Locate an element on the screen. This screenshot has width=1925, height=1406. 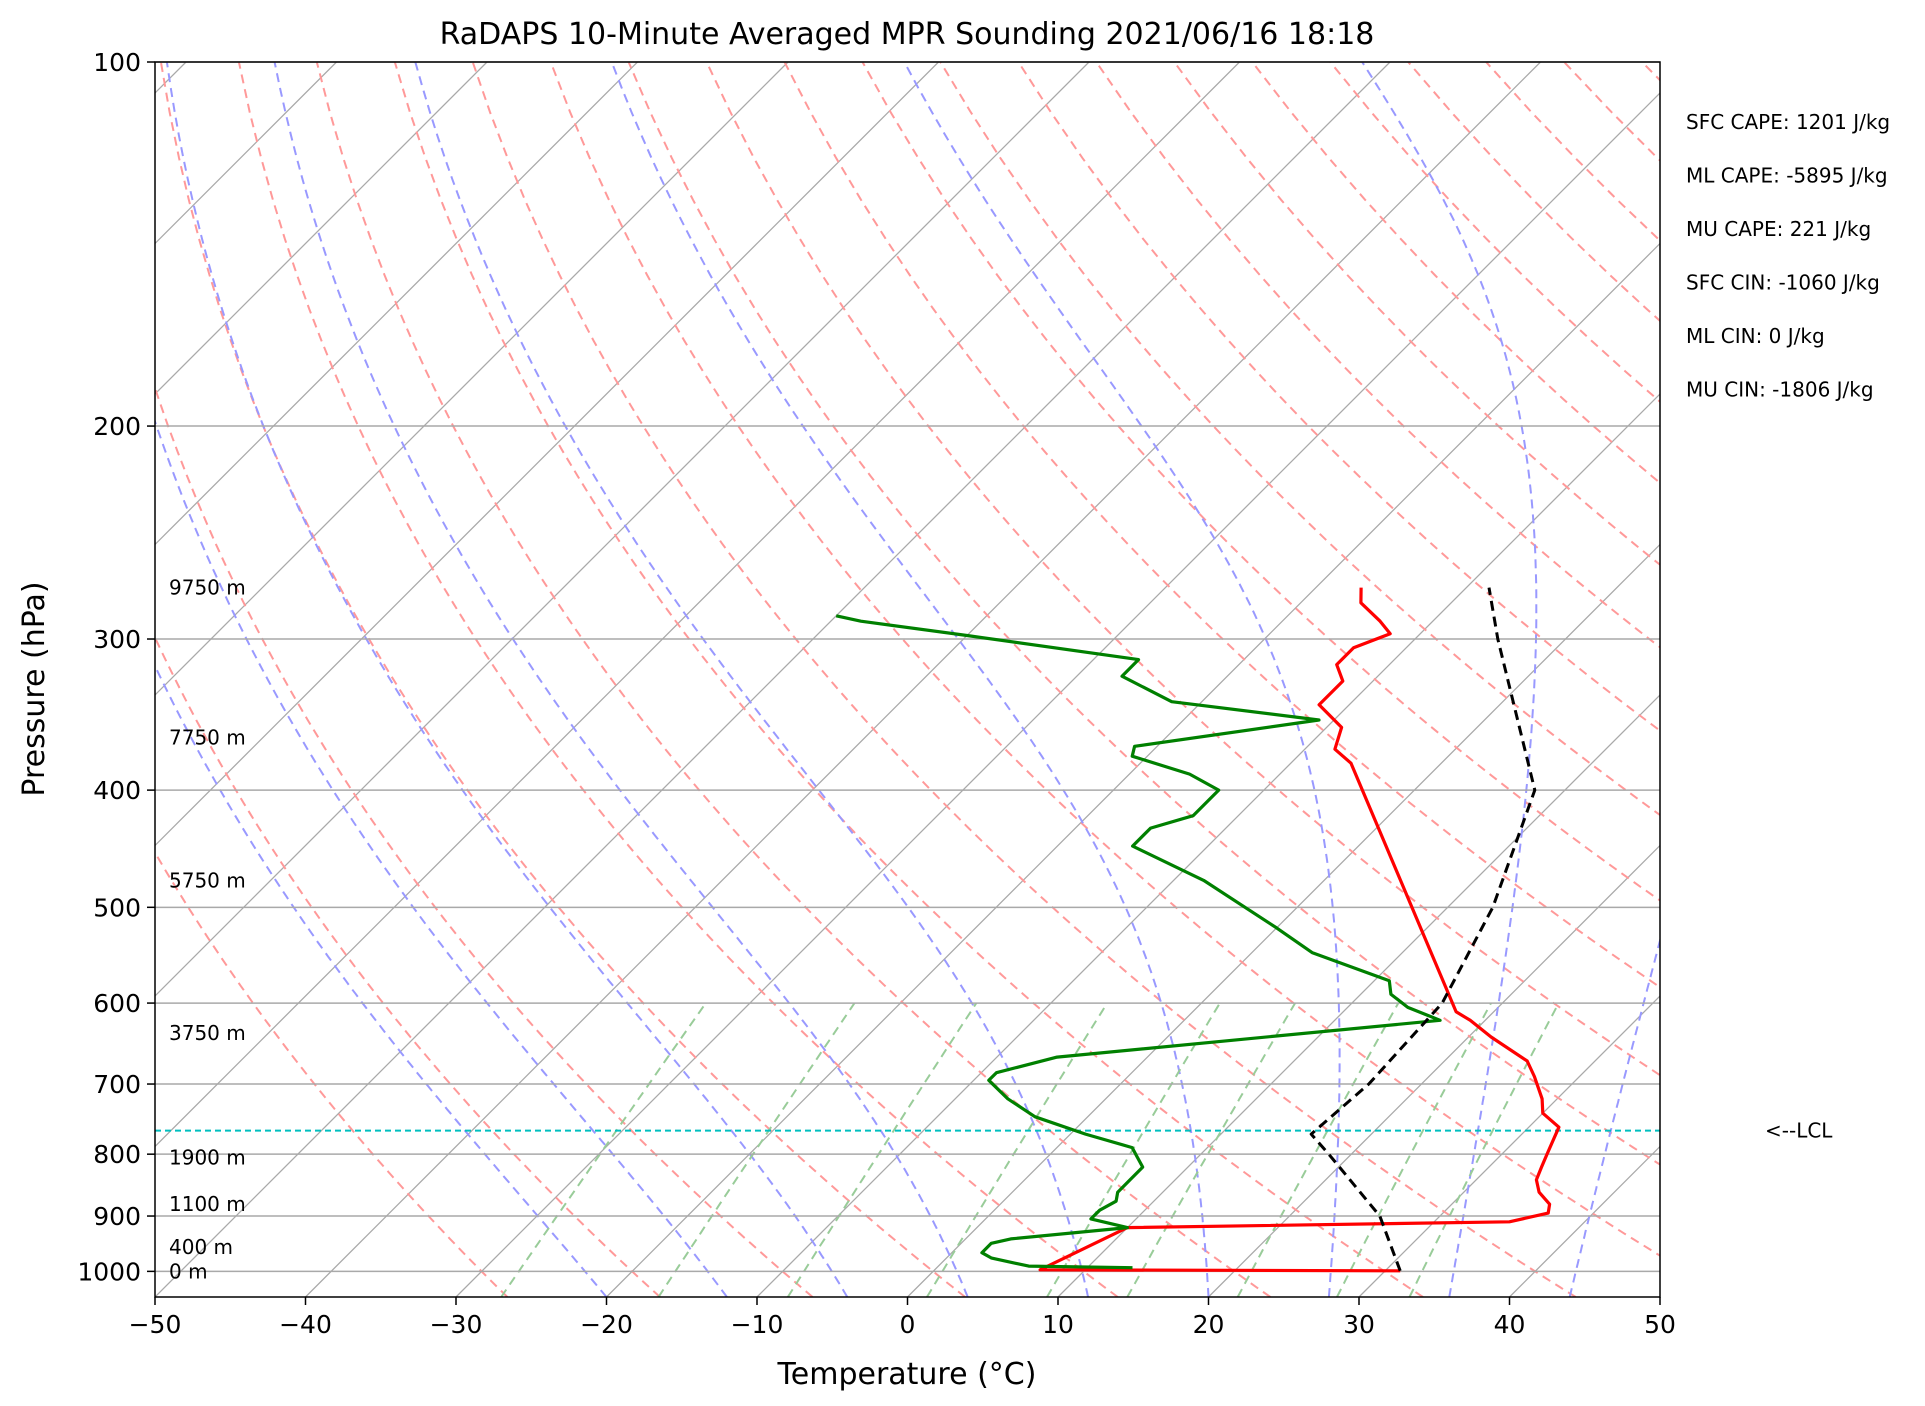
height-label: 5750 m is located at coordinates (207, 880).